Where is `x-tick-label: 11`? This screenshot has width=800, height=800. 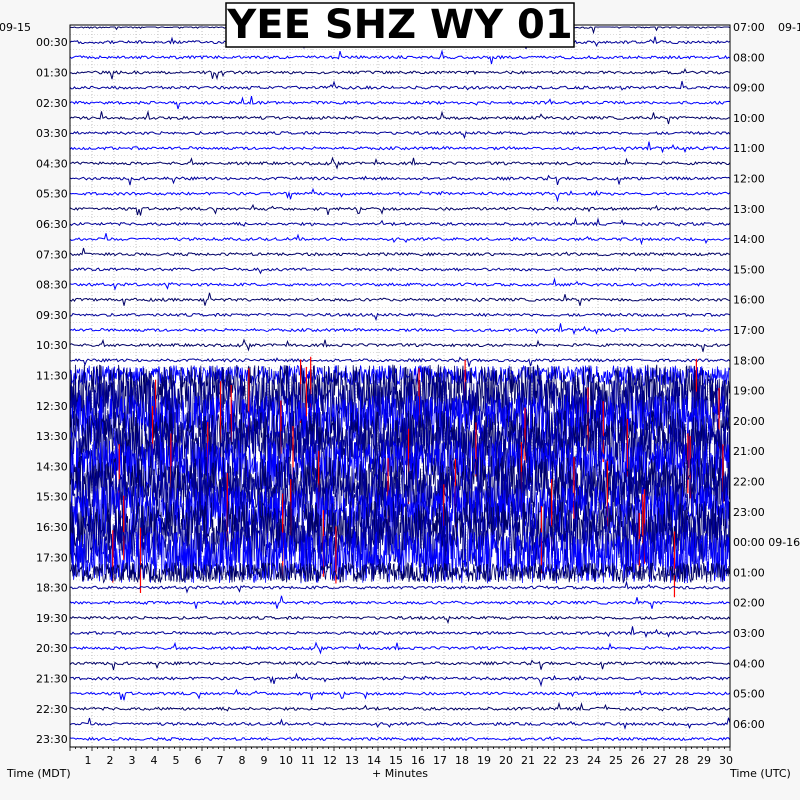
x-tick-label: 11 is located at coordinates (308, 760).